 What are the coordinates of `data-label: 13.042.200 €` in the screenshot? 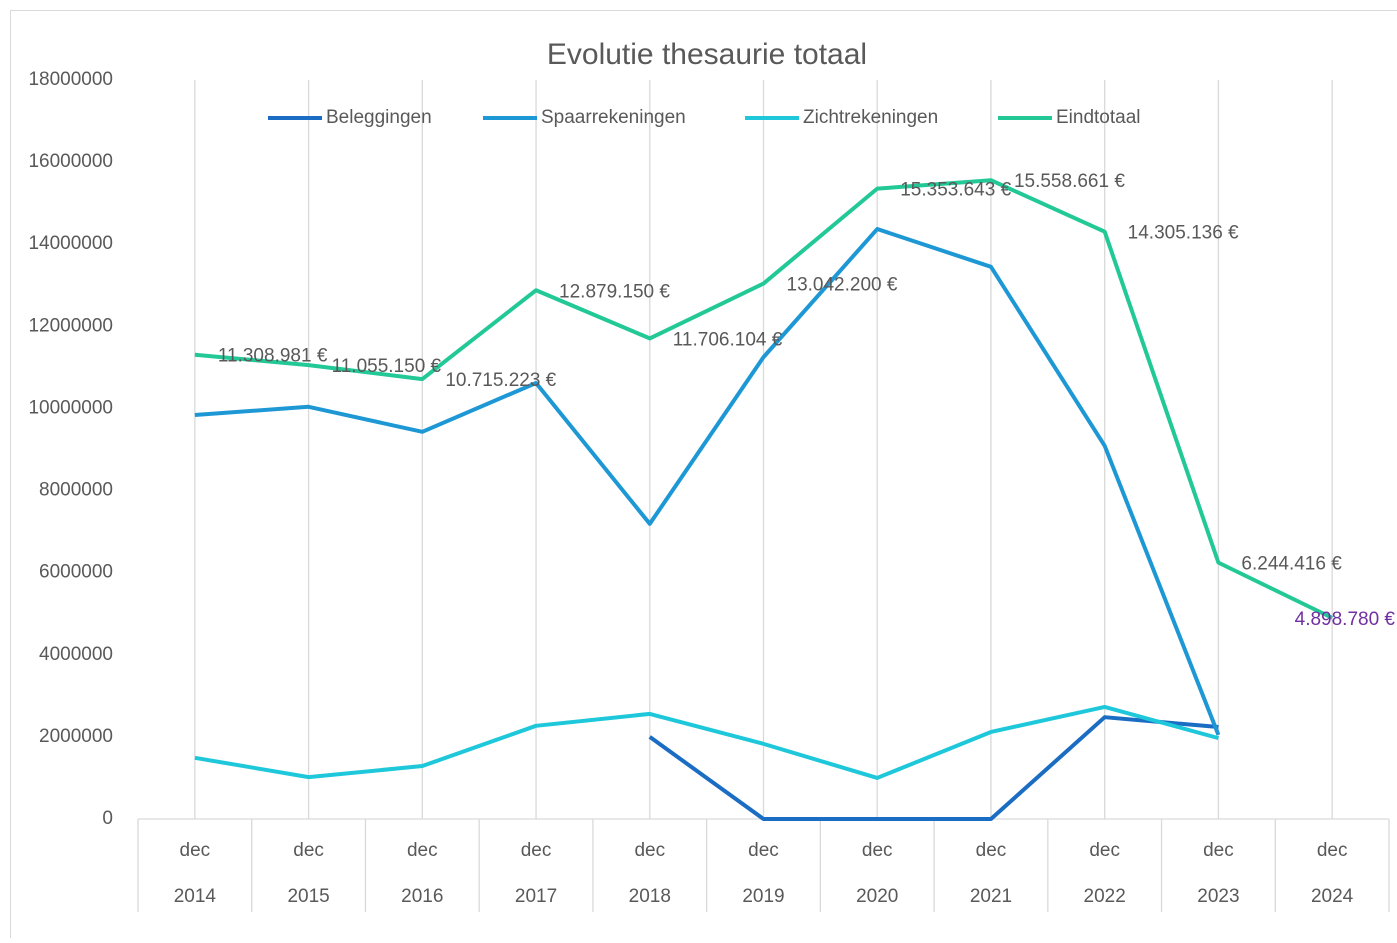 It's located at (842, 285).